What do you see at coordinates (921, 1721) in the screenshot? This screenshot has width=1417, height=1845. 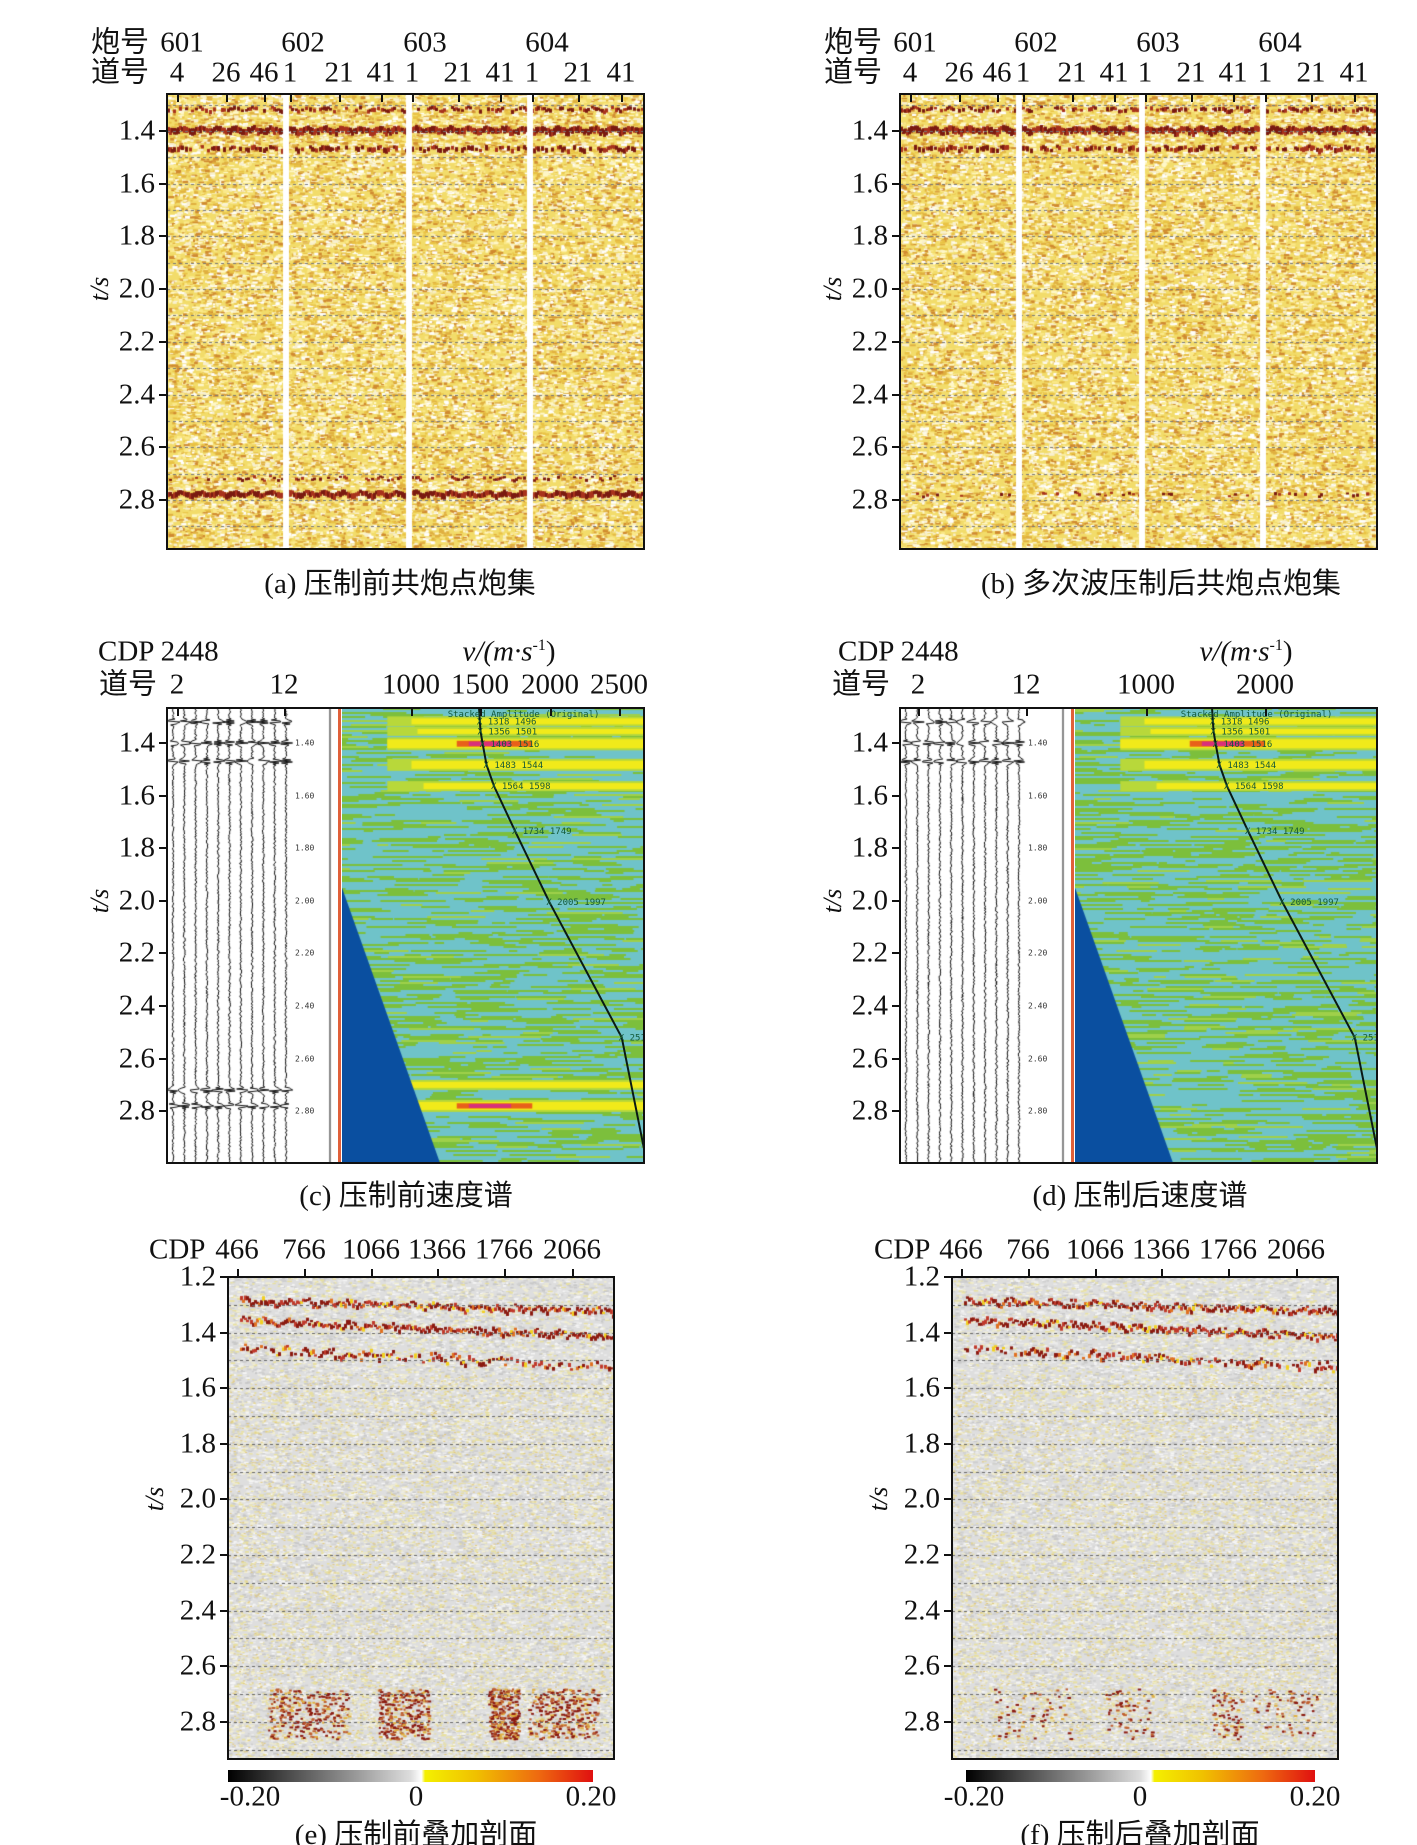 I see `y-tick-label: 2.8` at bounding box center [921, 1721].